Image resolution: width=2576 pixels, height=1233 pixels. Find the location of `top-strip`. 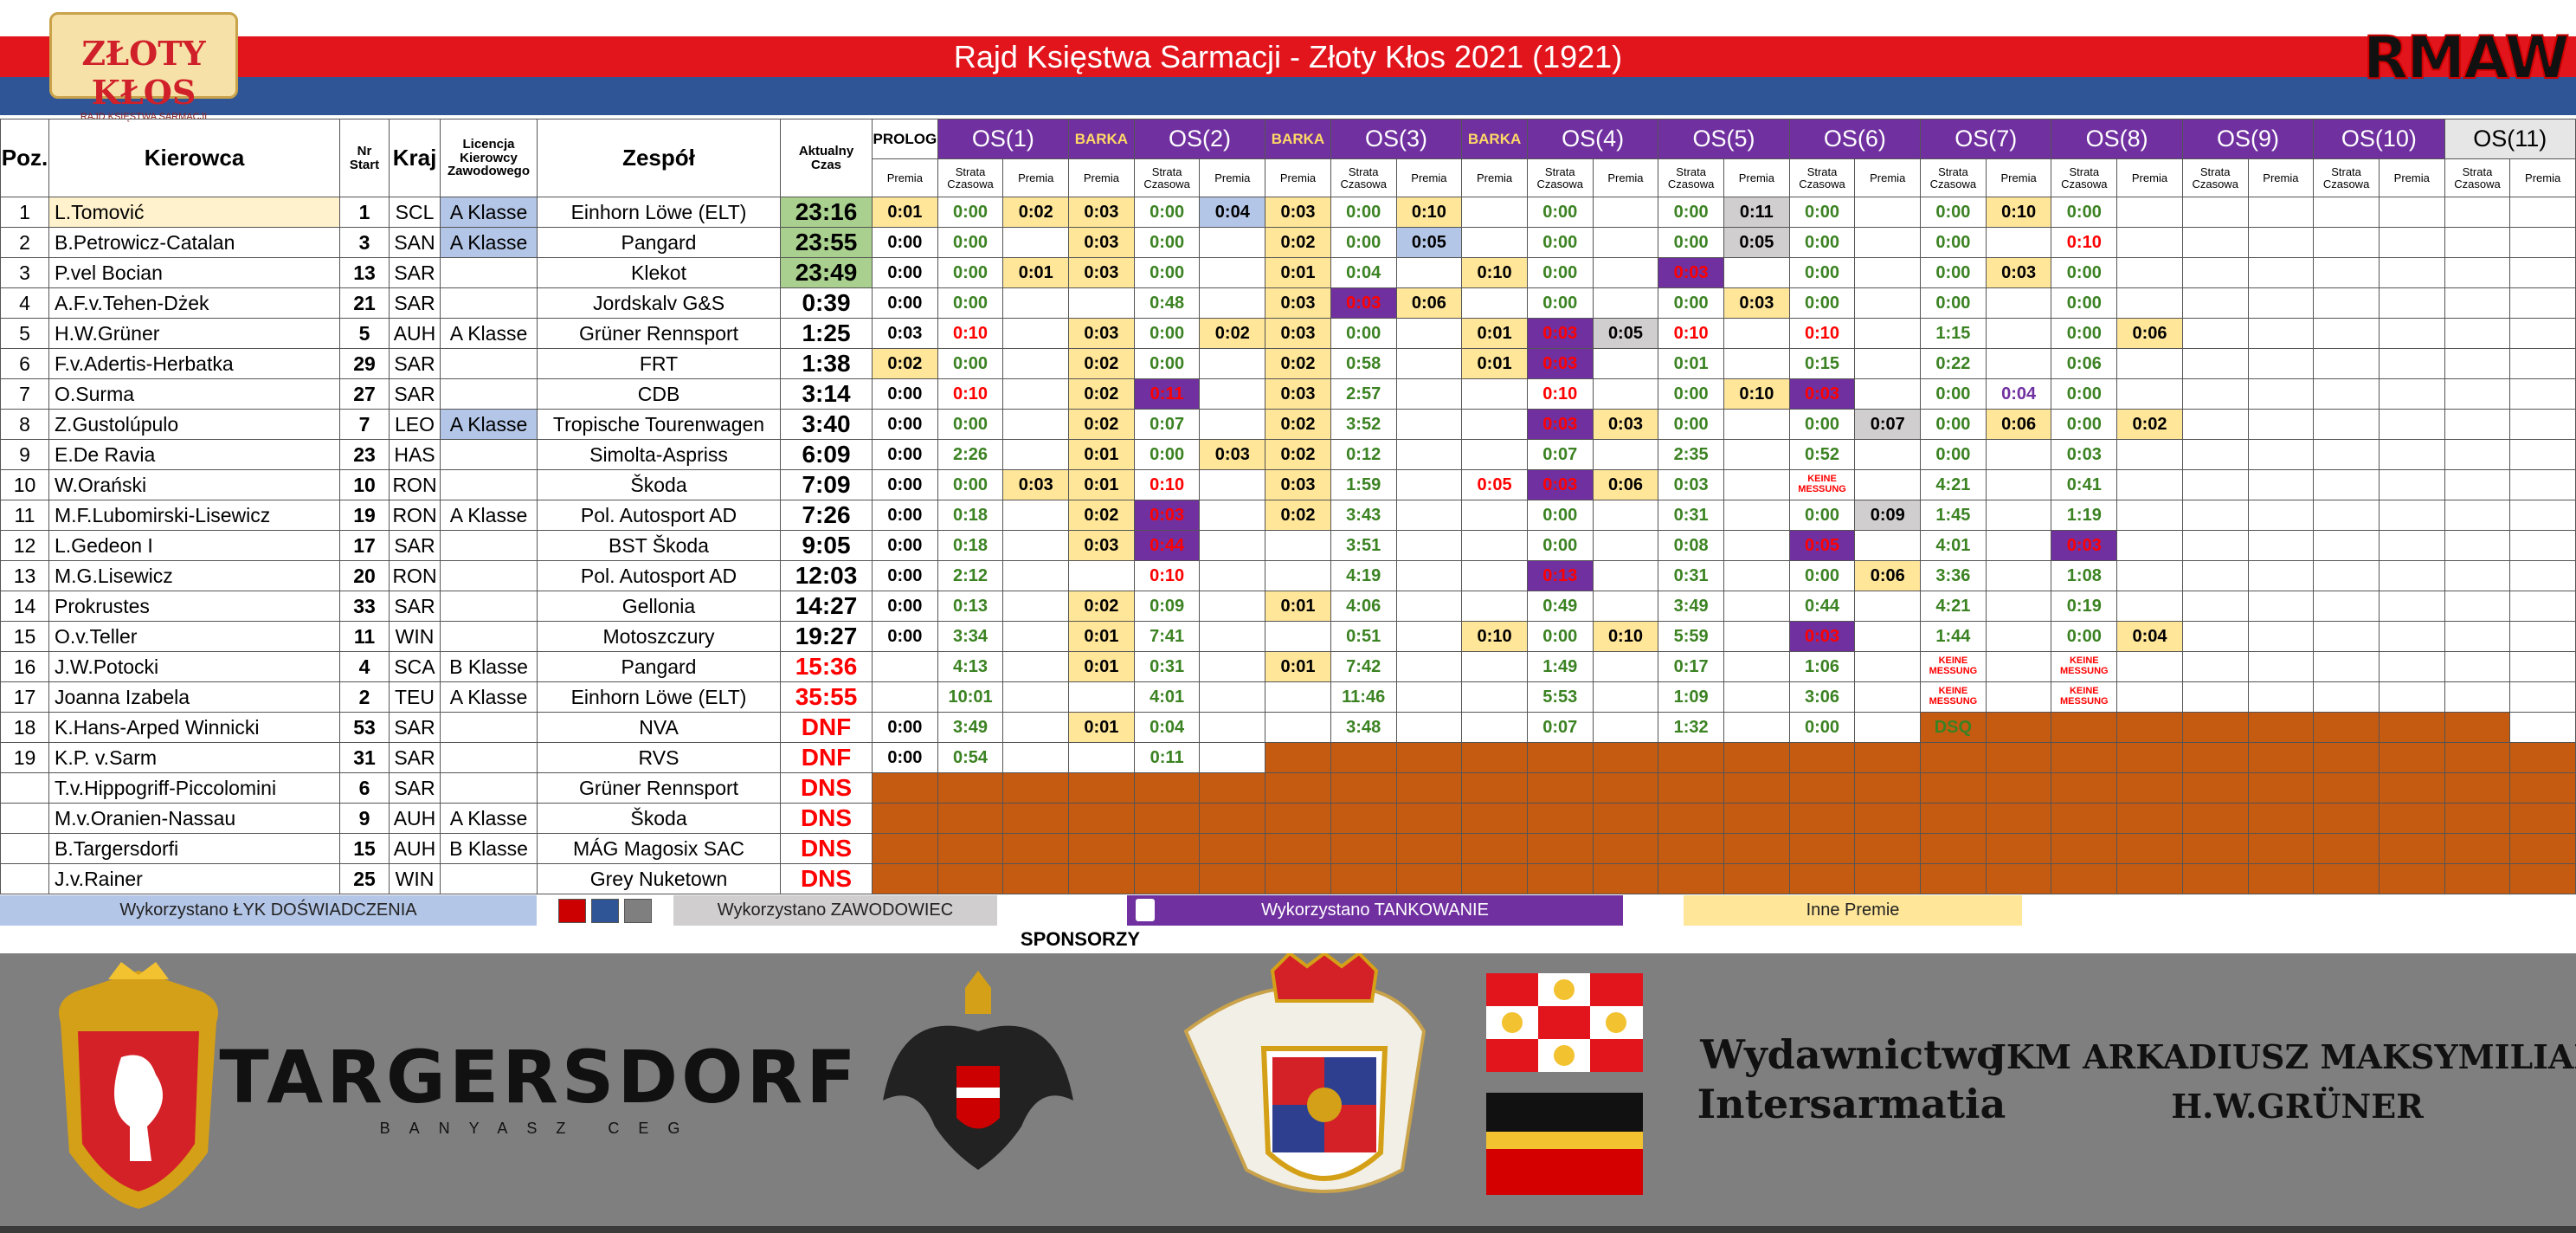

top-strip is located at coordinates (1288, 18).